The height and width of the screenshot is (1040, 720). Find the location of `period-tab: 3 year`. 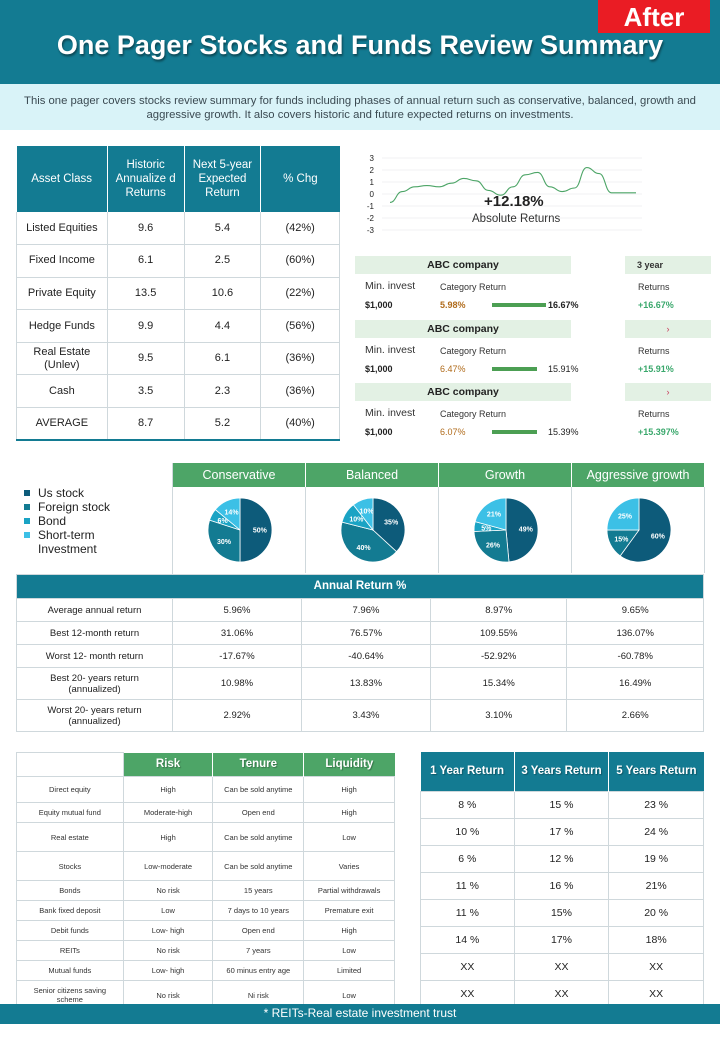

period-tab: 3 year is located at coordinates (668, 265).